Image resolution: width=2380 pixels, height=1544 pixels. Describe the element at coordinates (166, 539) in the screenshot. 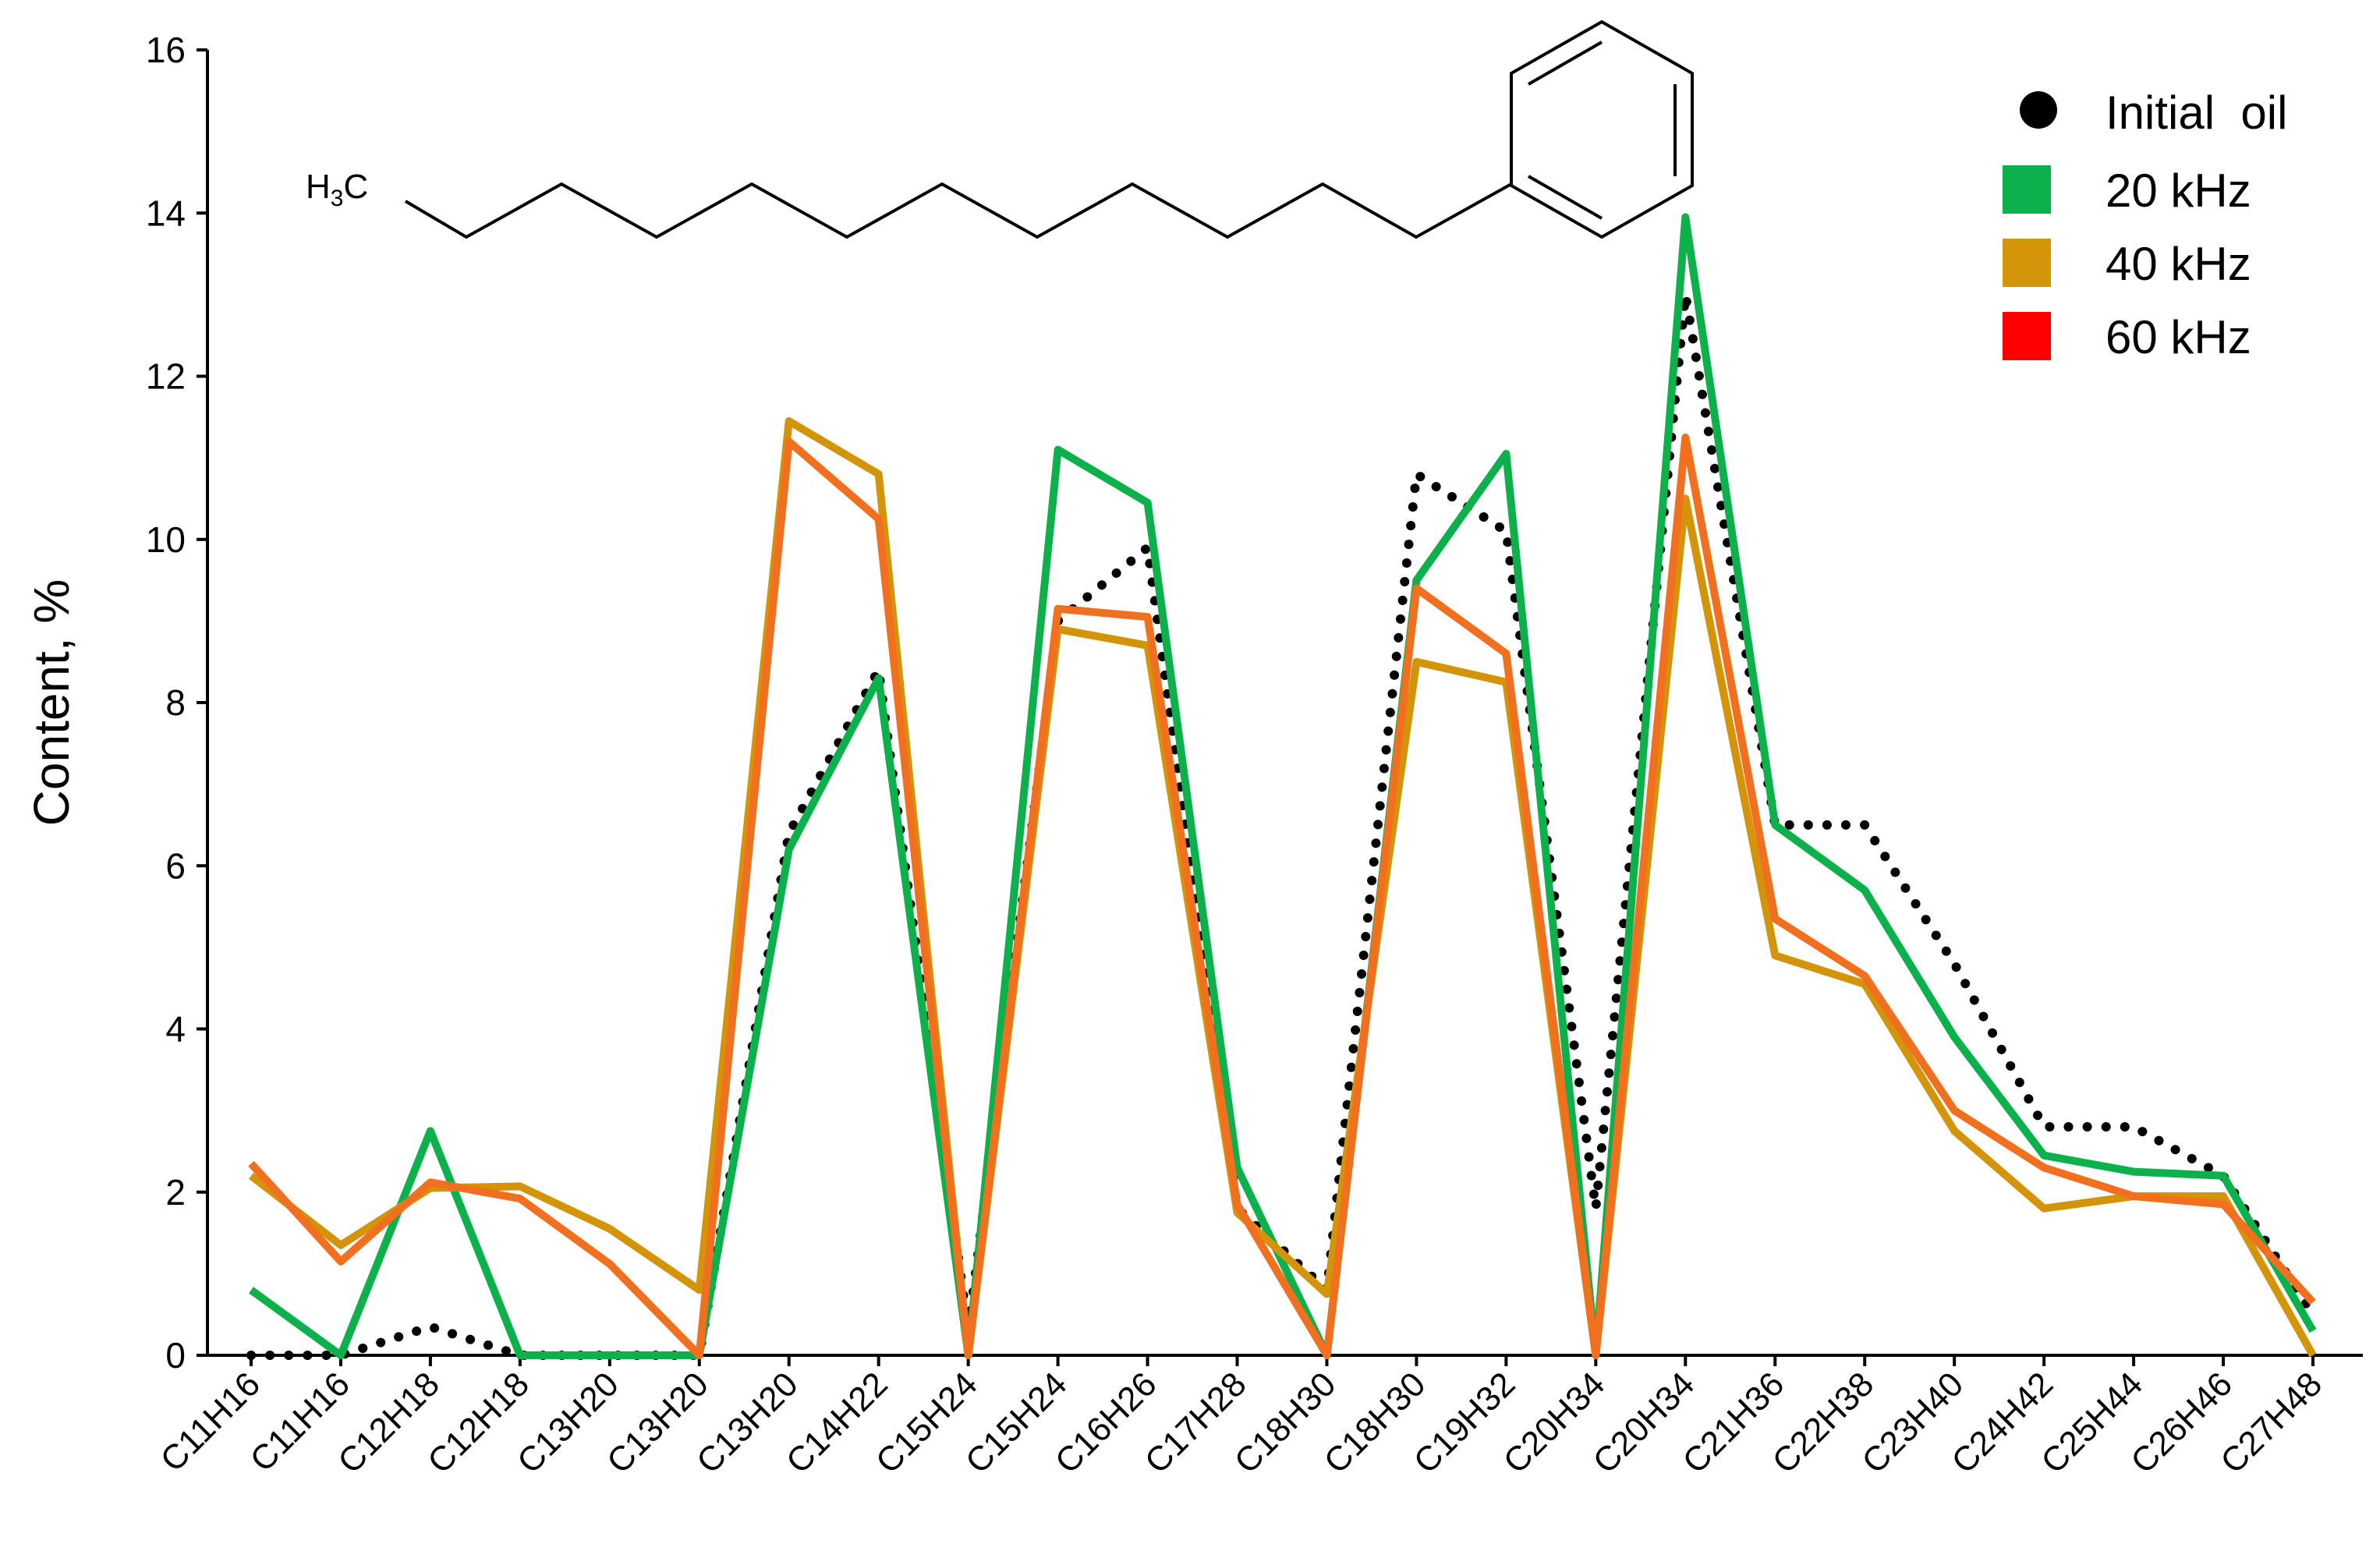

I see `y-tick-label: 10` at that location.